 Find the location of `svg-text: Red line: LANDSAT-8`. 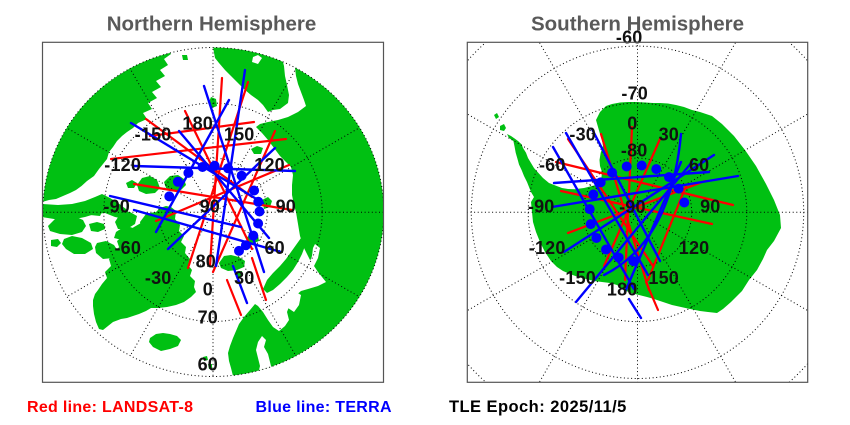

svg-text: Red line: LANDSAT-8 is located at coordinates (110, 407).